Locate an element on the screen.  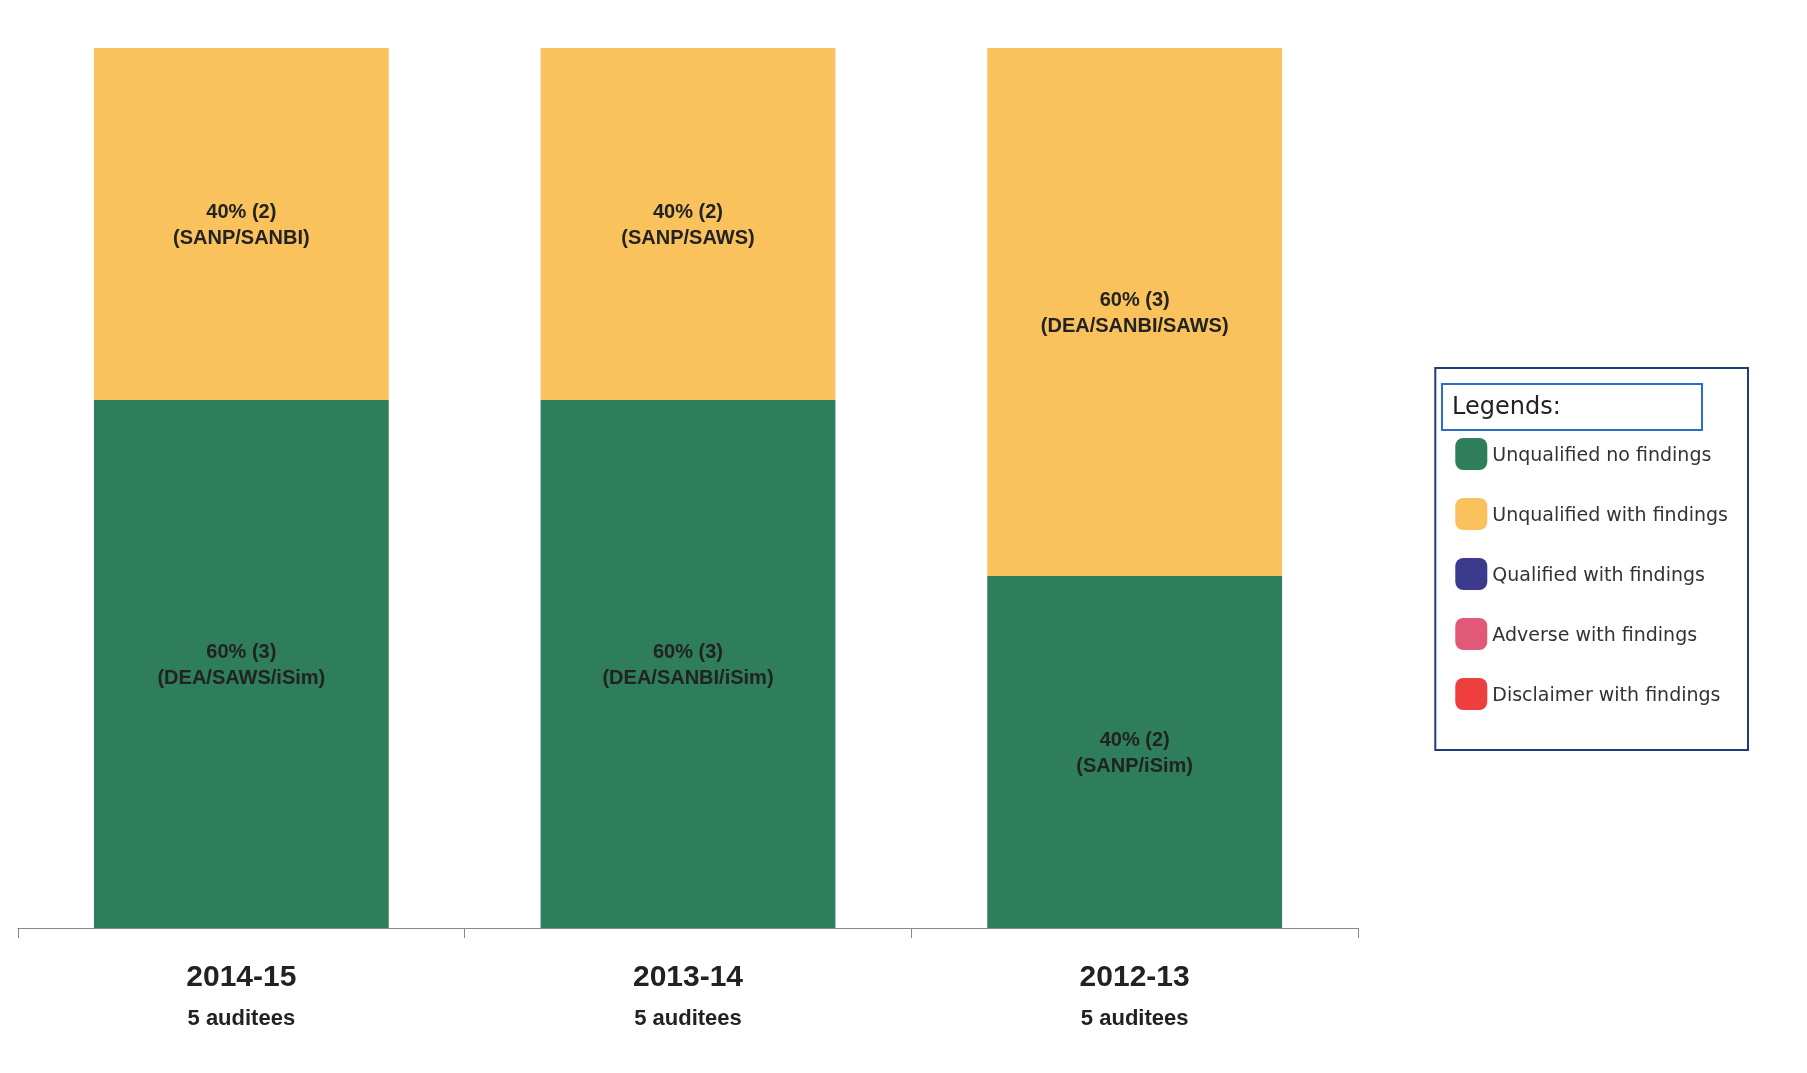
legend-label: Qualified with findings is located at coordinates (1598, 574).